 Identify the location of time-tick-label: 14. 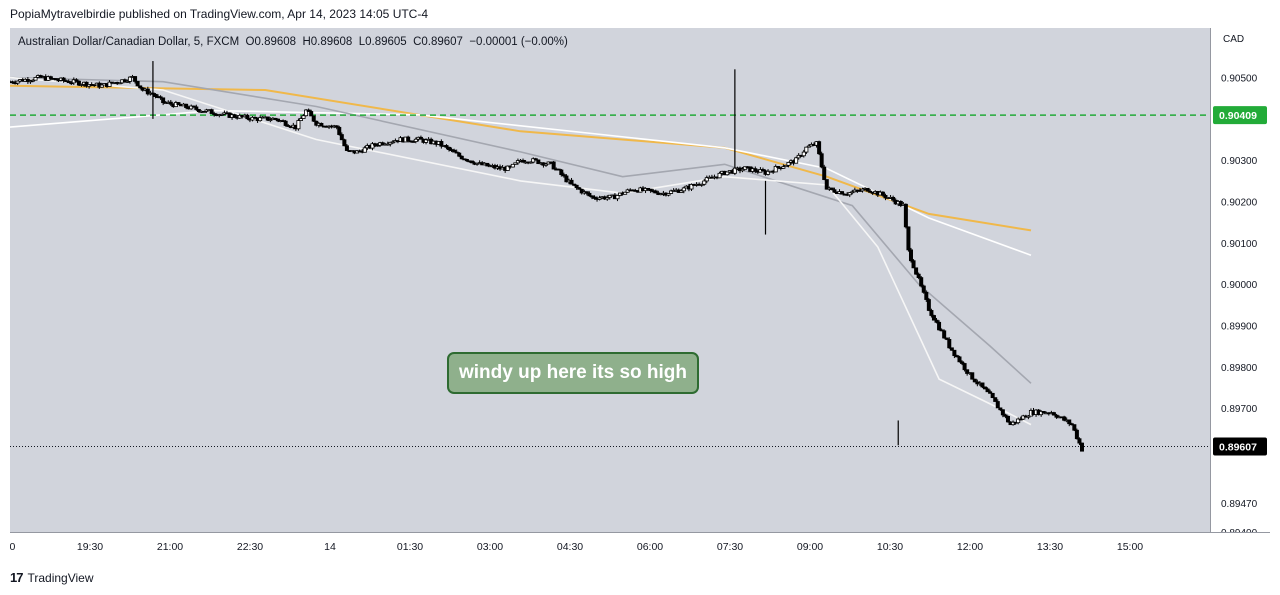
(330, 547).